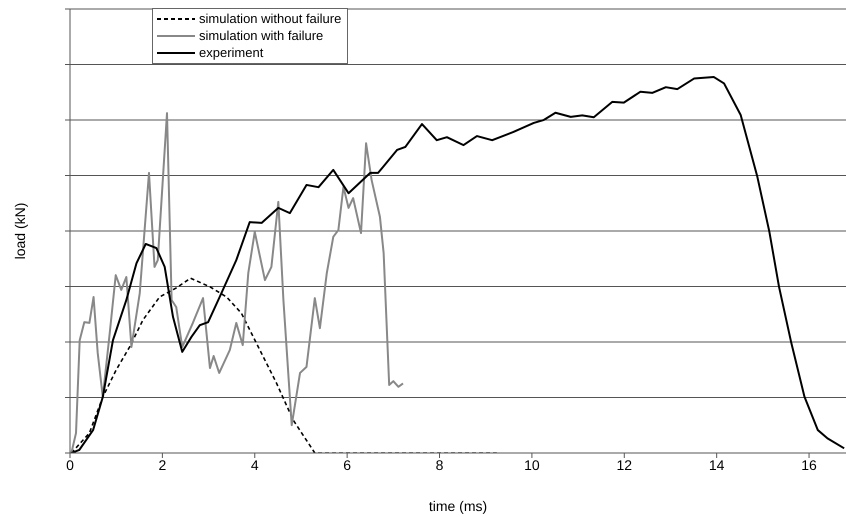 The image size is (846, 517). Describe the element at coordinates (254, 464) in the screenshot. I see `x-tick-label: 4` at that location.